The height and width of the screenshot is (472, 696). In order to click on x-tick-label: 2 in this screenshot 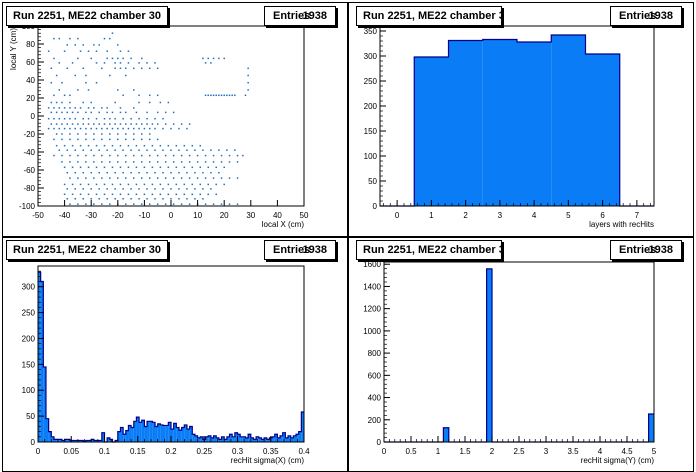, I will do `click(492, 451)`.